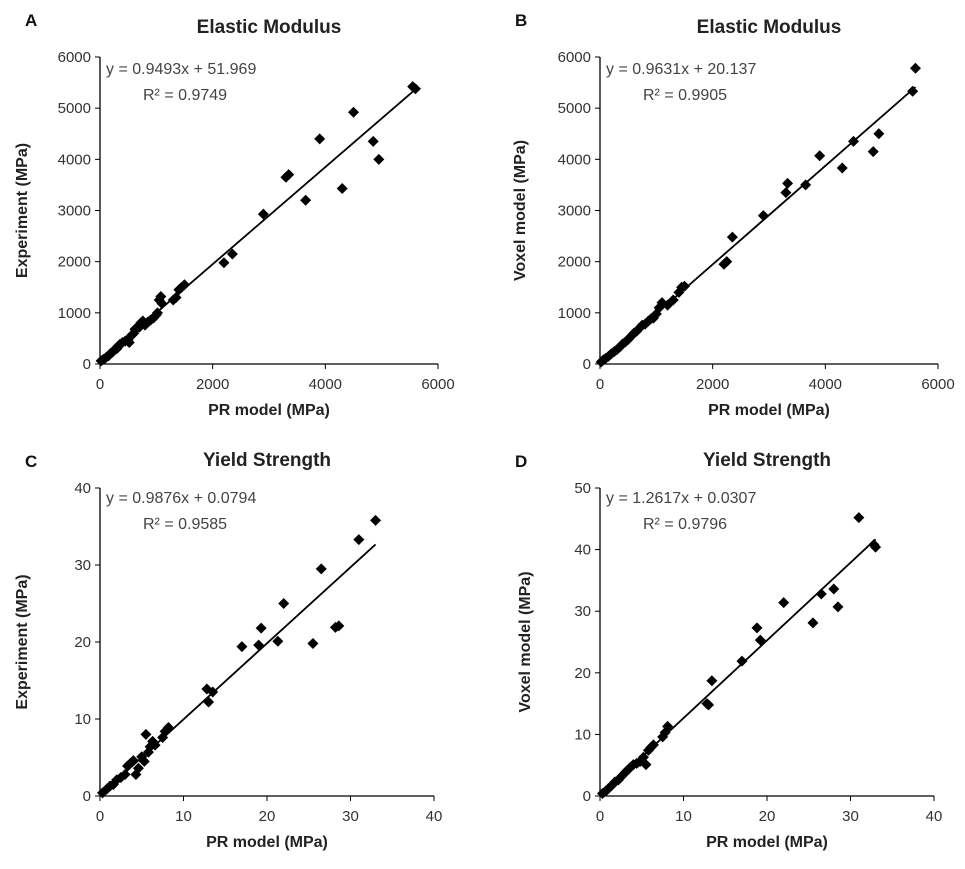  Describe the element at coordinates (681, 498) in the screenshot. I see `trendline-equation: y = 1.2617x + 0.0307` at that location.